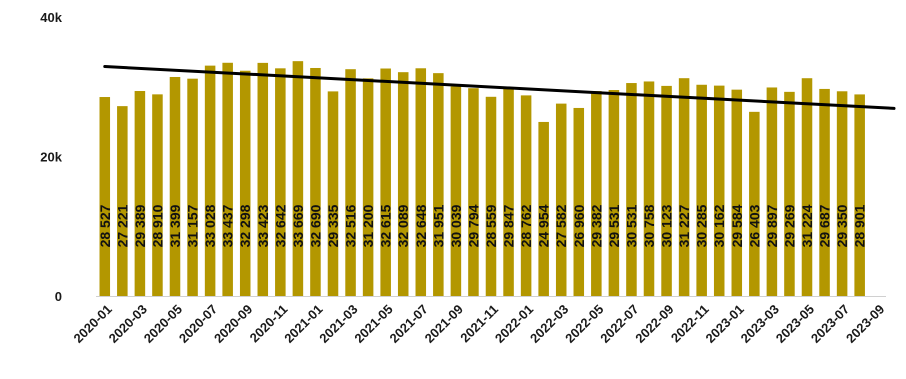  What do you see at coordinates (825, 225) in the screenshot?
I see `data-label: 29 687` at bounding box center [825, 225].